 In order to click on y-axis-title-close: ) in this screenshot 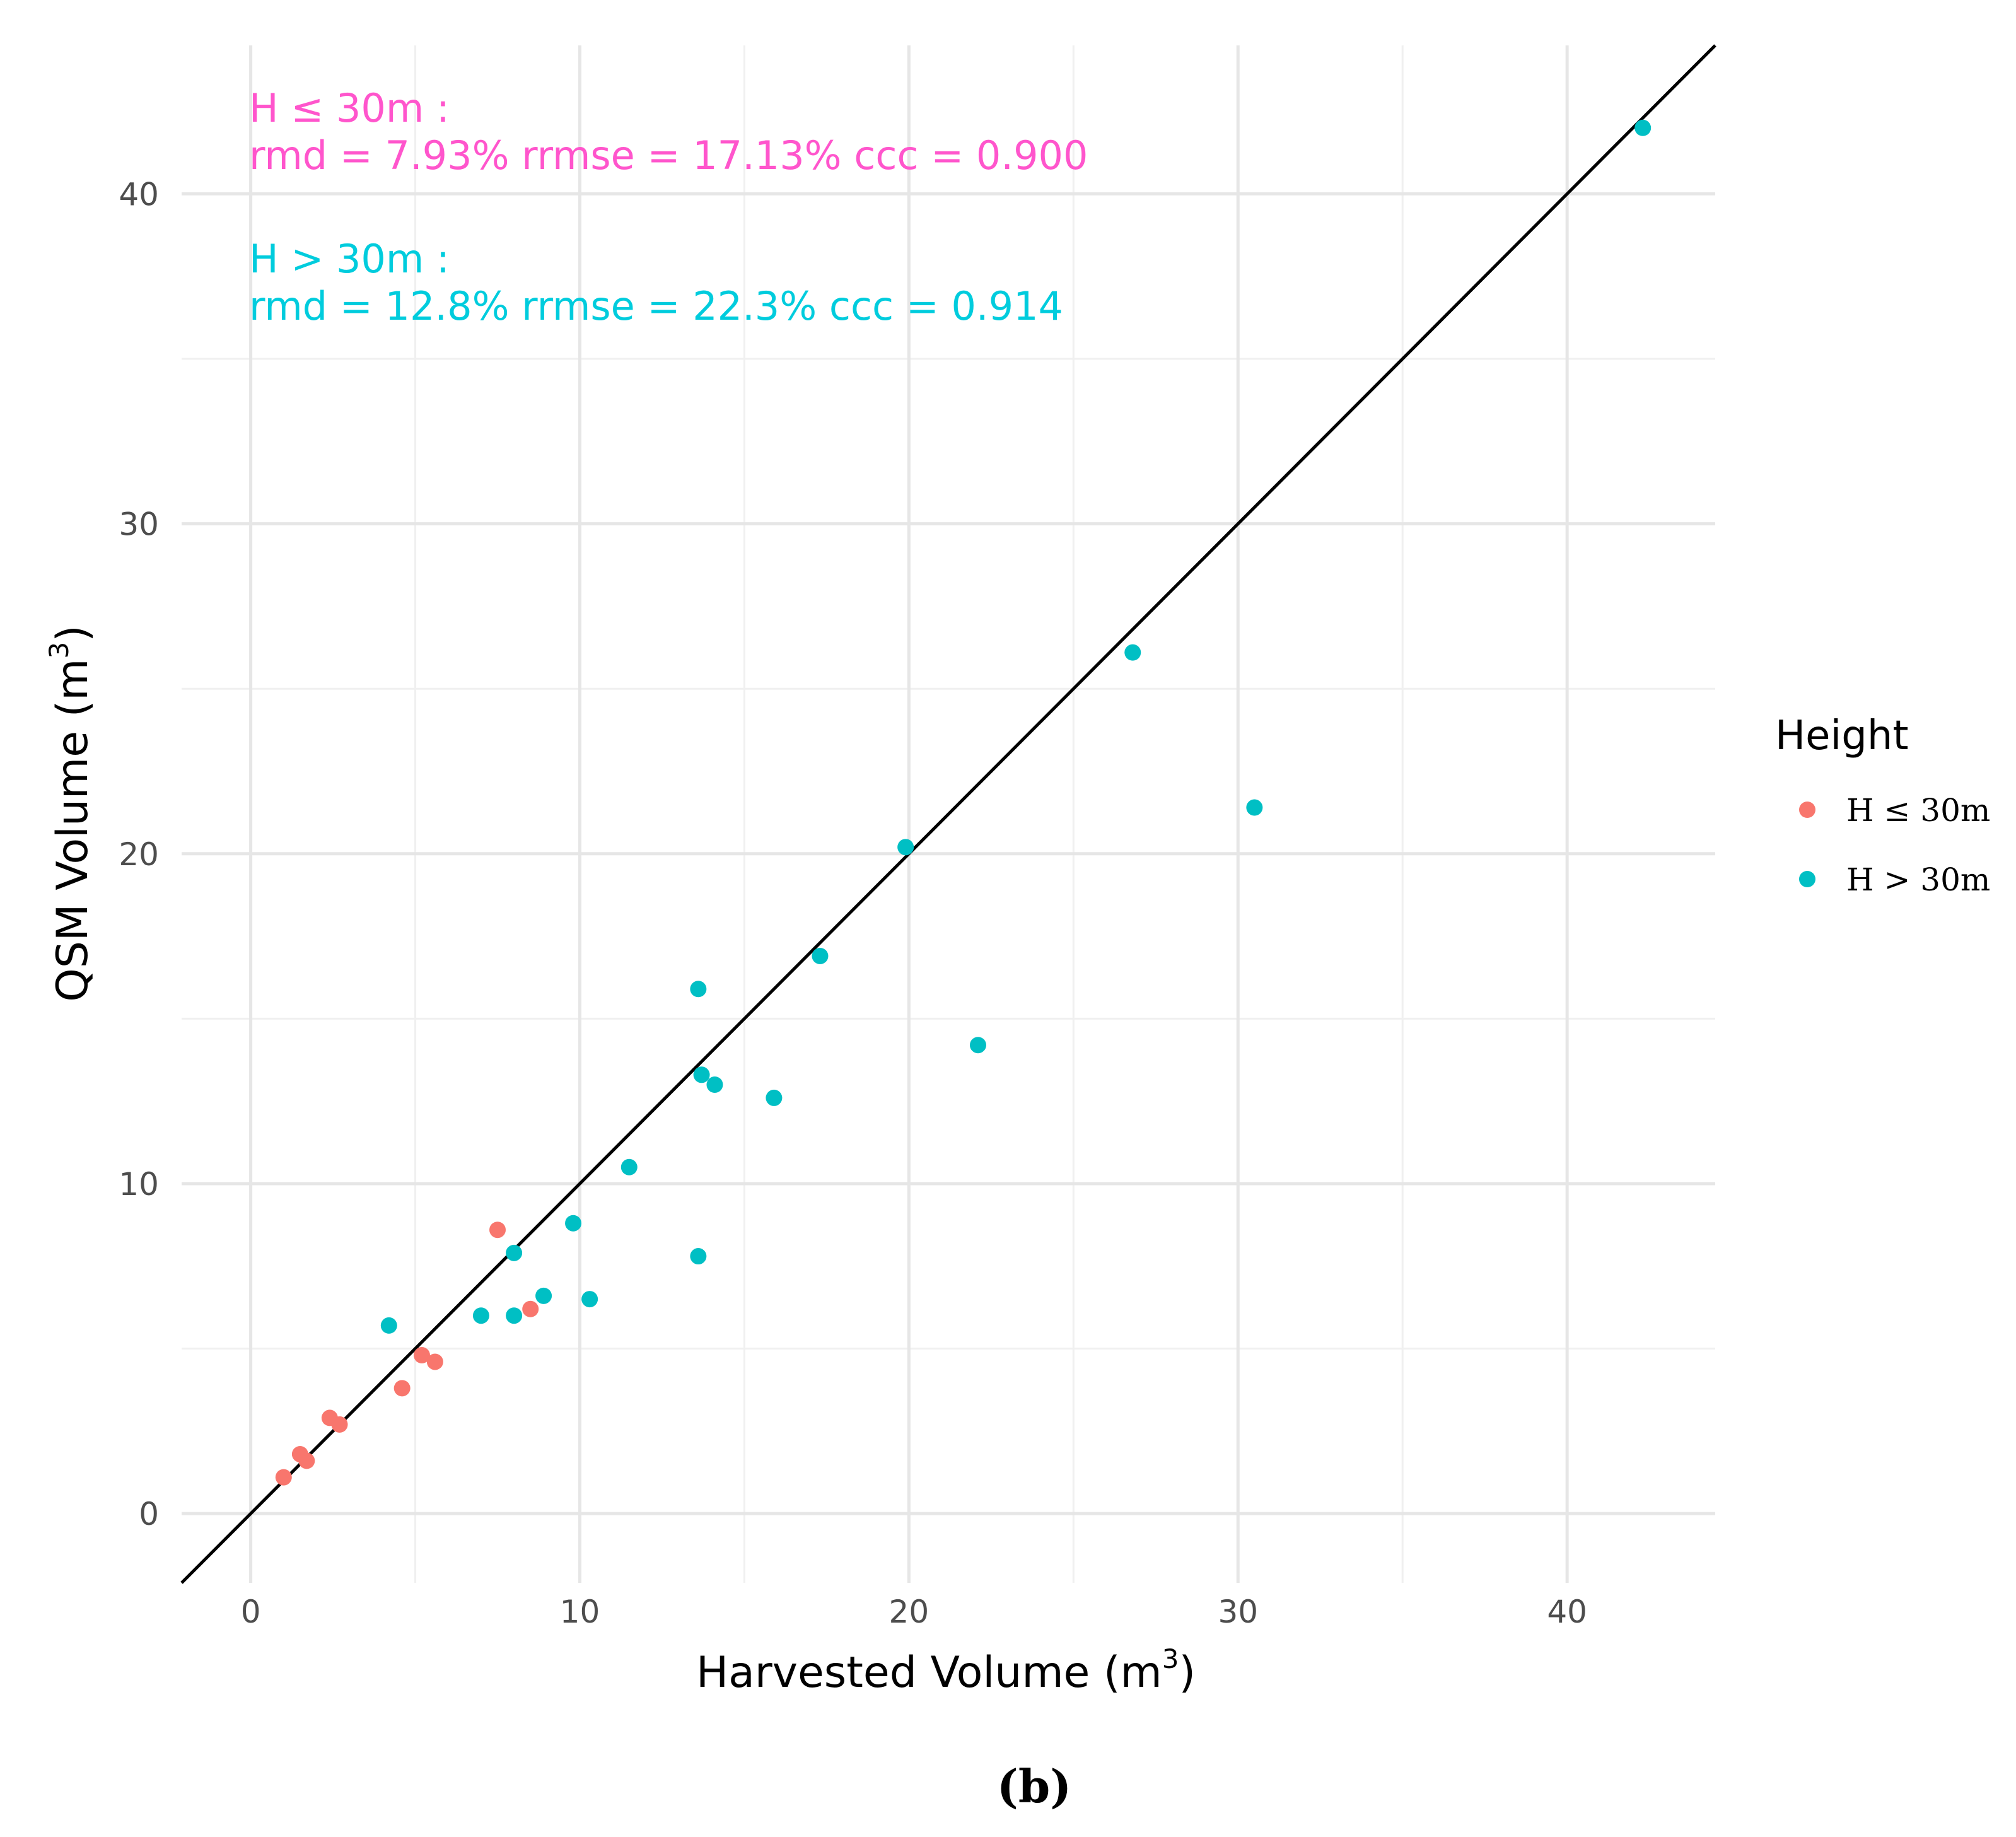, I will do `click(73, 633)`.